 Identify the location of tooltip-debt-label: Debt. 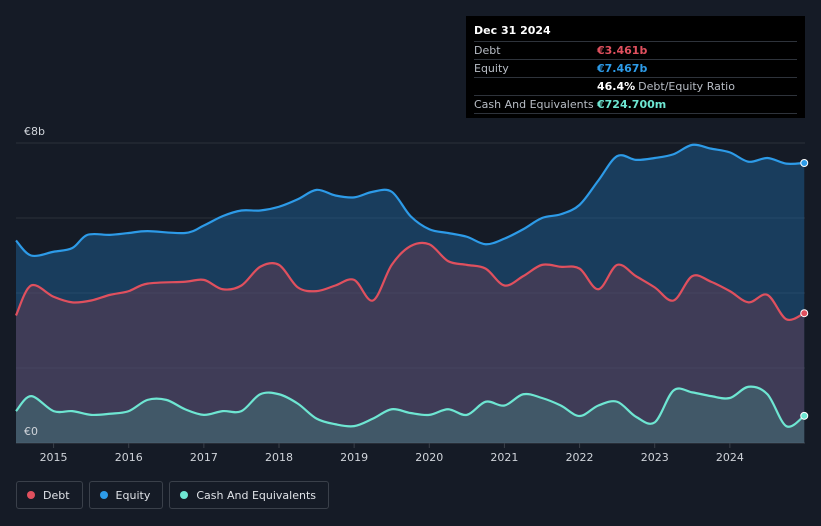
(487, 50).